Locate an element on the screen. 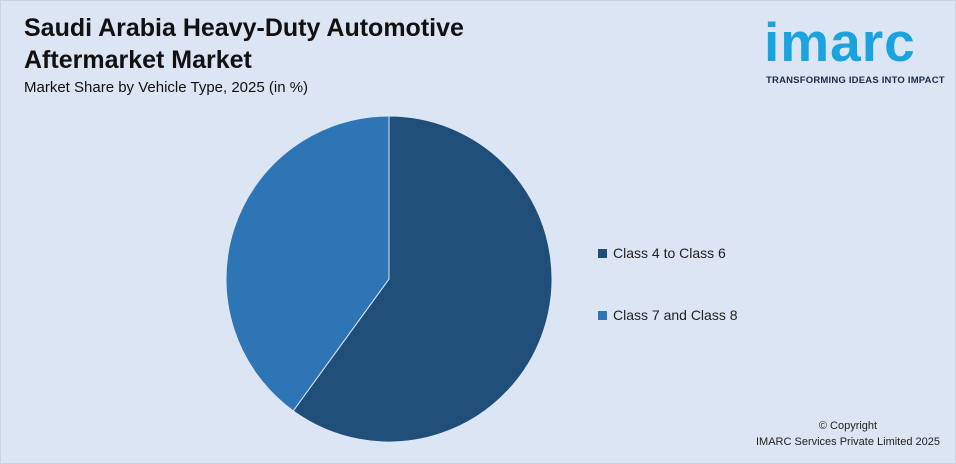 This screenshot has height=464, width=956. chart-legend: Class 4 to Class 6 Class 7 and Class 8 is located at coordinates (668, 305).